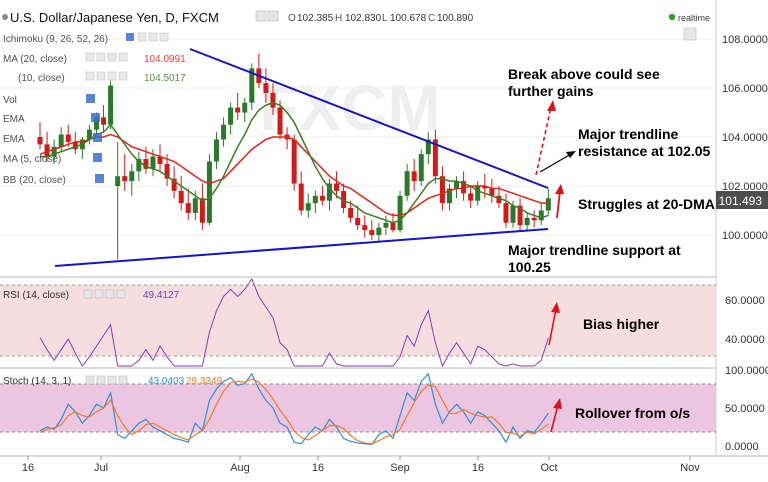 Image resolution: width=768 pixels, height=482 pixels. What do you see at coordinates (90, 76) in the screenshot?
I see `legend-ma10-eye-icon` at bounding box center [90, 76].